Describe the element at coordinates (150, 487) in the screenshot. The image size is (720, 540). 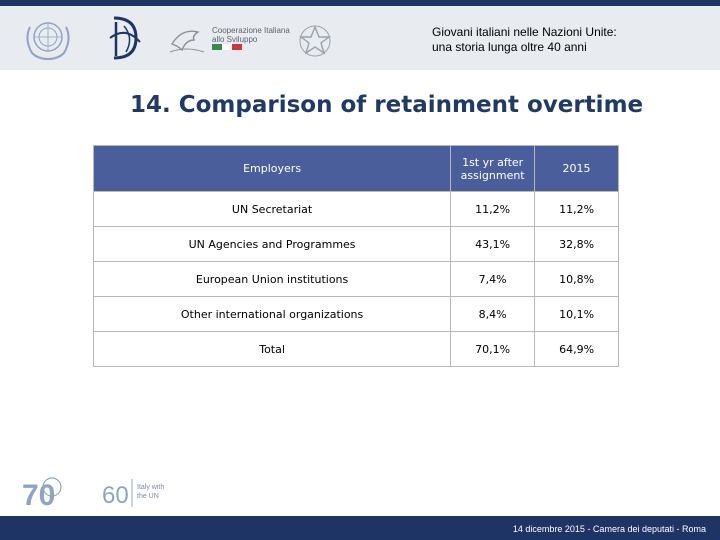
I see `logo60-caption-1: Italy with` at that location.